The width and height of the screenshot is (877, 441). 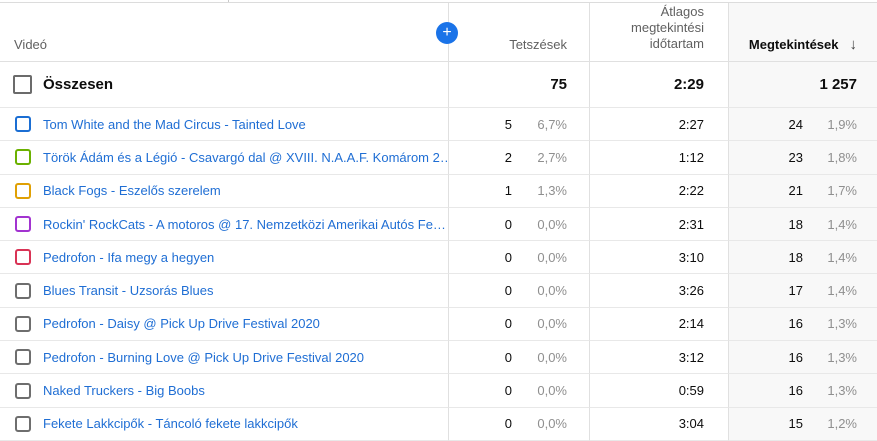 I want to click on totals-row-video-cell: Összesen, so click(x=224, y=85).